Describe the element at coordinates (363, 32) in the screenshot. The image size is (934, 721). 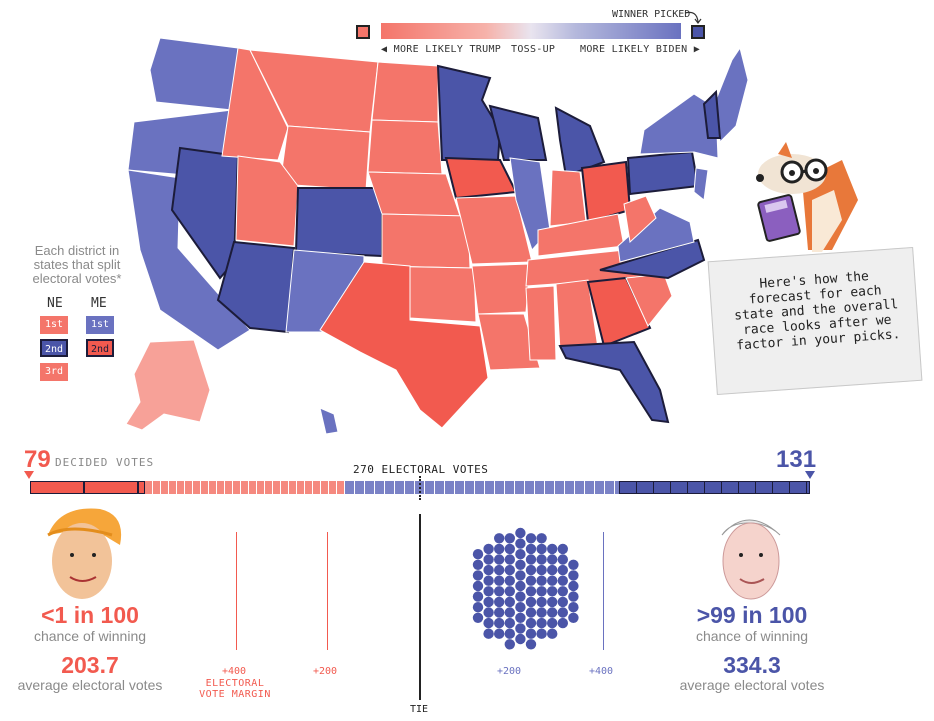
I see `trump-picked-swatch` at that location.